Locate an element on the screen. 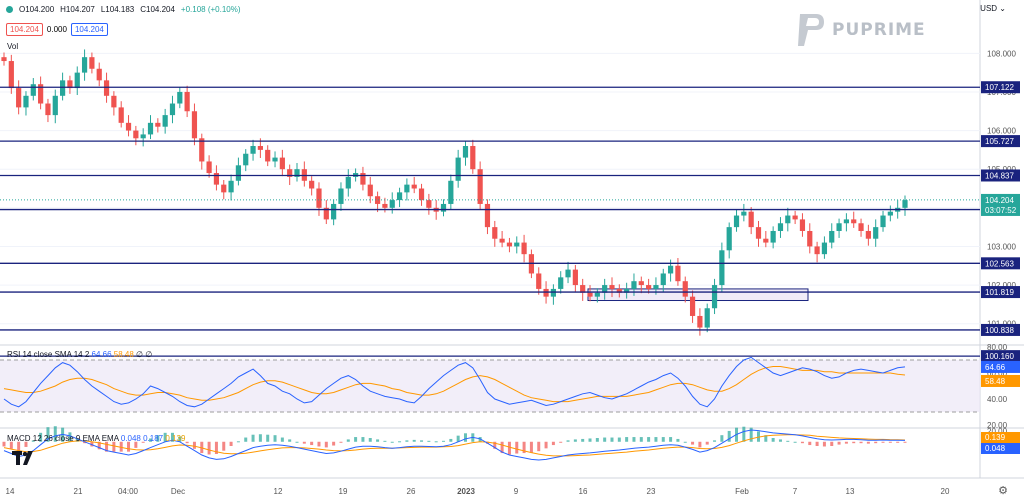 This screenshot has height=502, width=1024. current-price-label: 104.204 is located at coordinates (999, 200).